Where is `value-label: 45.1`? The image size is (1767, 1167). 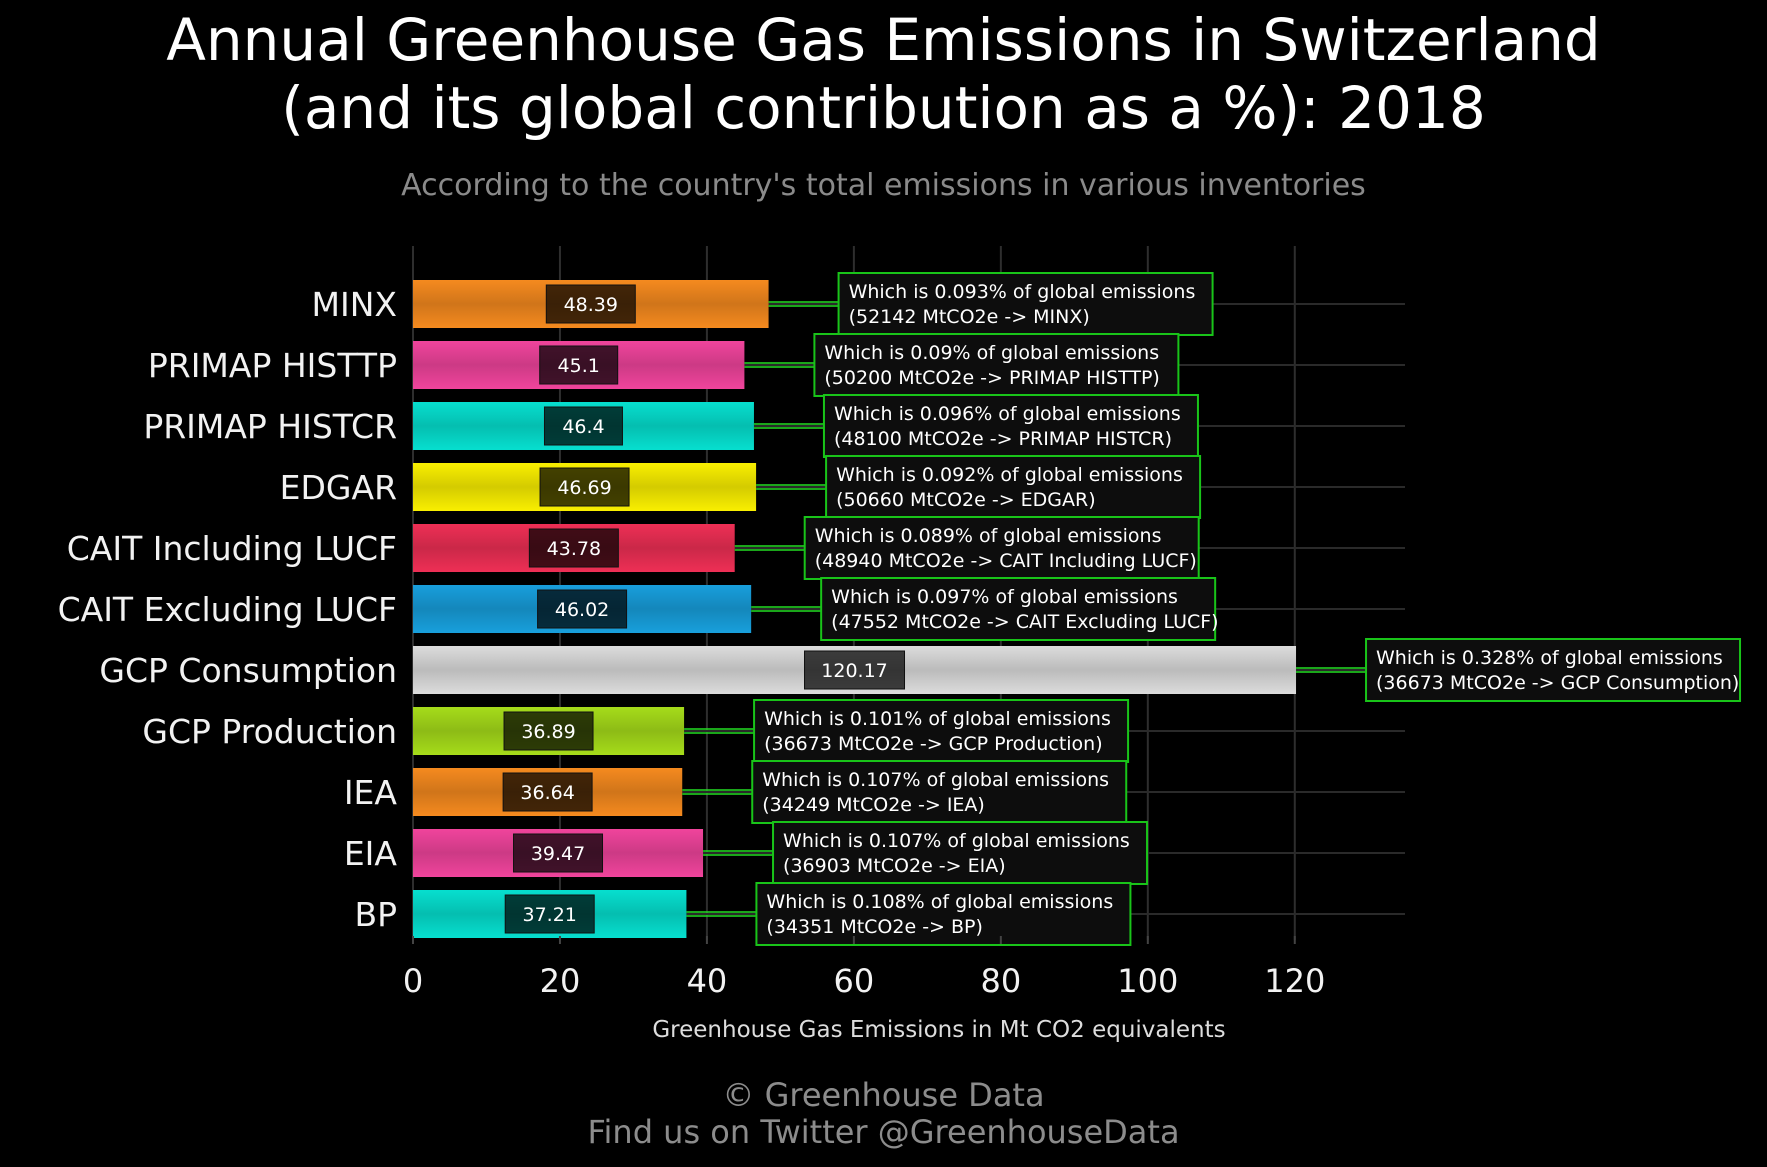
value-label: 45.1 is located at coordinates (579, 366).